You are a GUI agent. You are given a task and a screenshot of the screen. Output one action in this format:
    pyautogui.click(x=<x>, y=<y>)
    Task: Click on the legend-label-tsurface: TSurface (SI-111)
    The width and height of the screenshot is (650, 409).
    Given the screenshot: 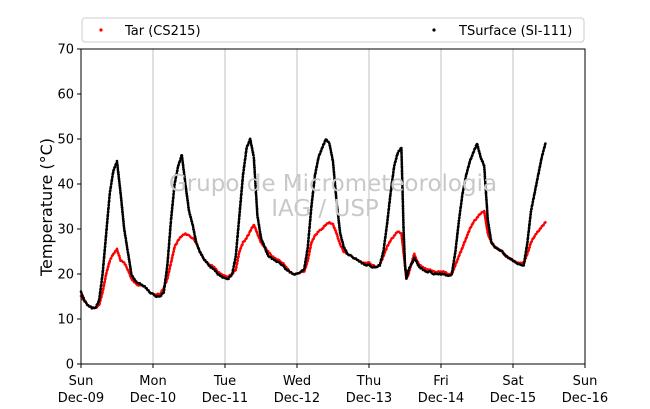 What is the action you would take?
    pyautogui.click(x=515, y=31)
    